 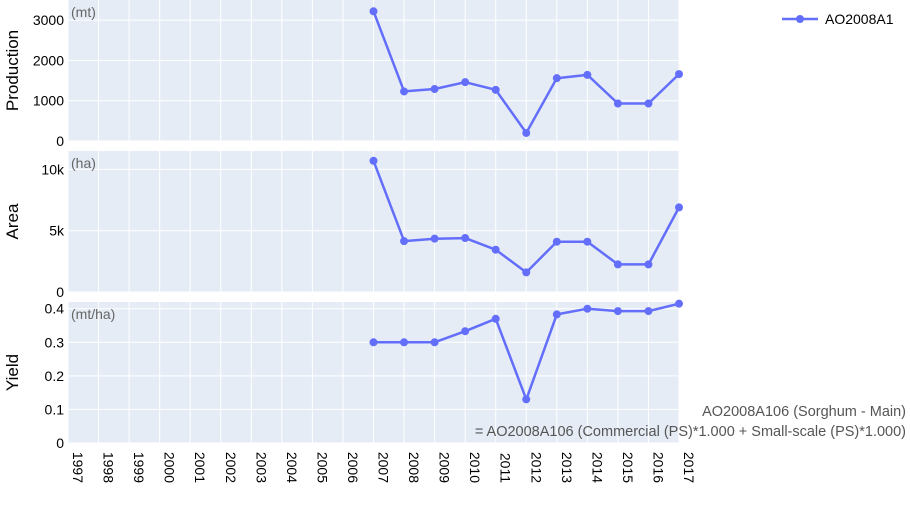 I want to click on y-tick-label: 2000, so click(x=48, y=60).